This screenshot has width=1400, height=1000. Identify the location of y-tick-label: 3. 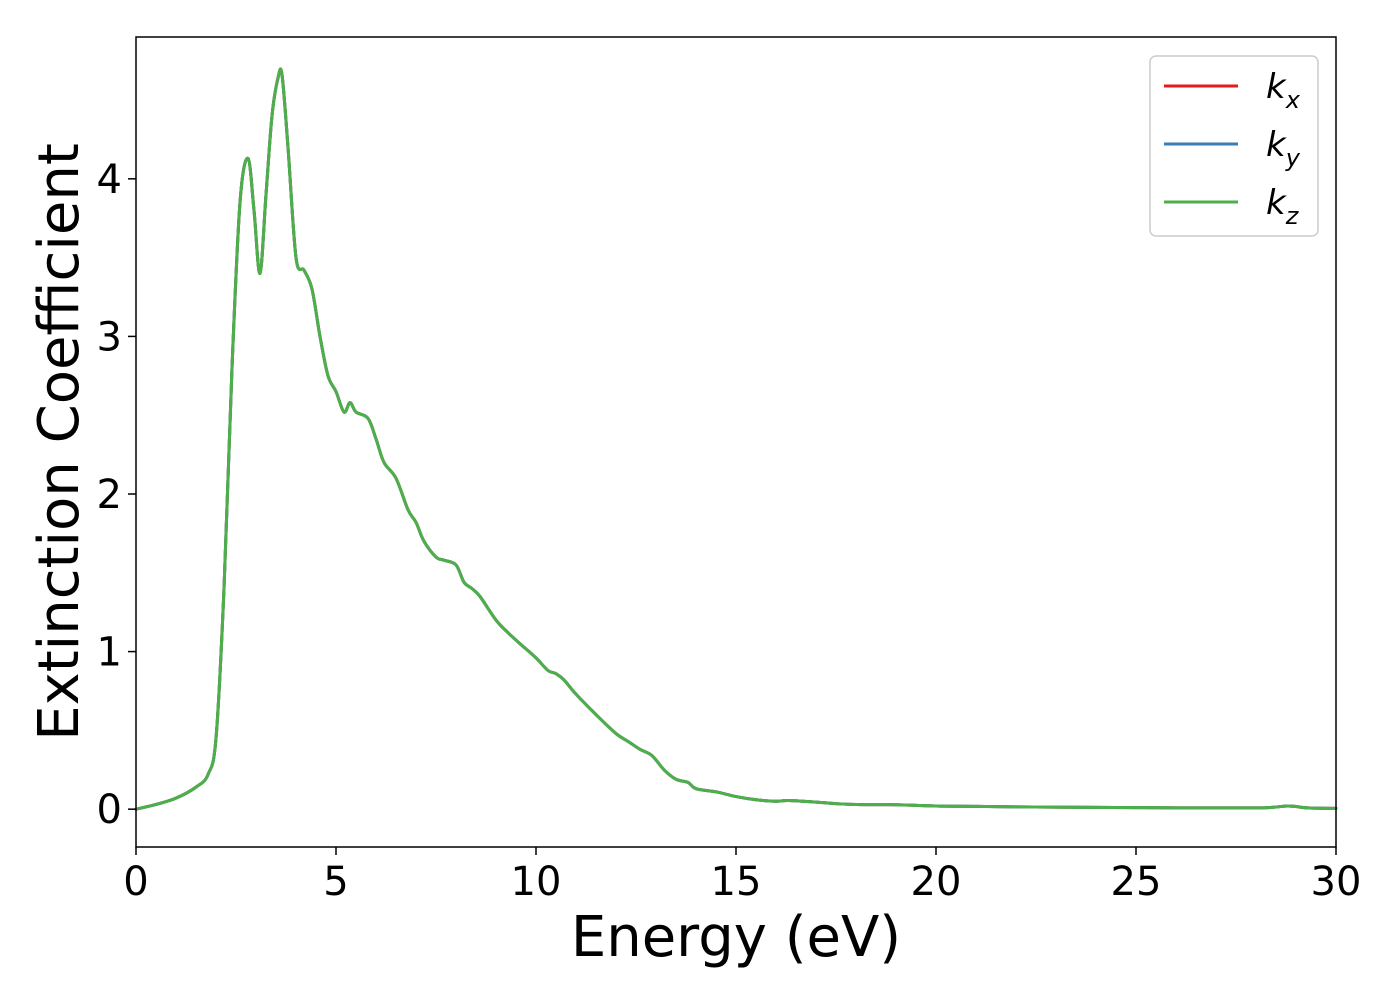
(109, 337).